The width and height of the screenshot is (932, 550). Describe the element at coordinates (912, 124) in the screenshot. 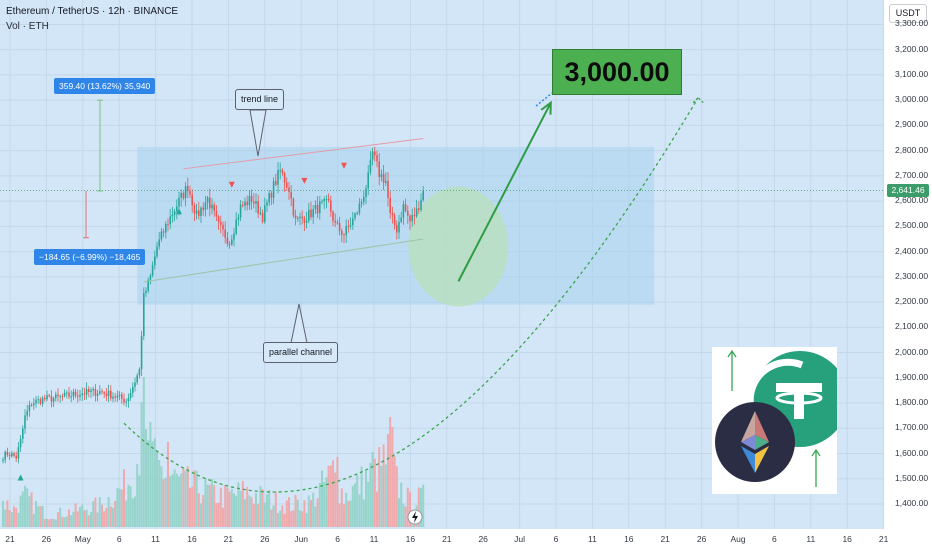

I see `price-tick-label: 2,900.00` at that location.